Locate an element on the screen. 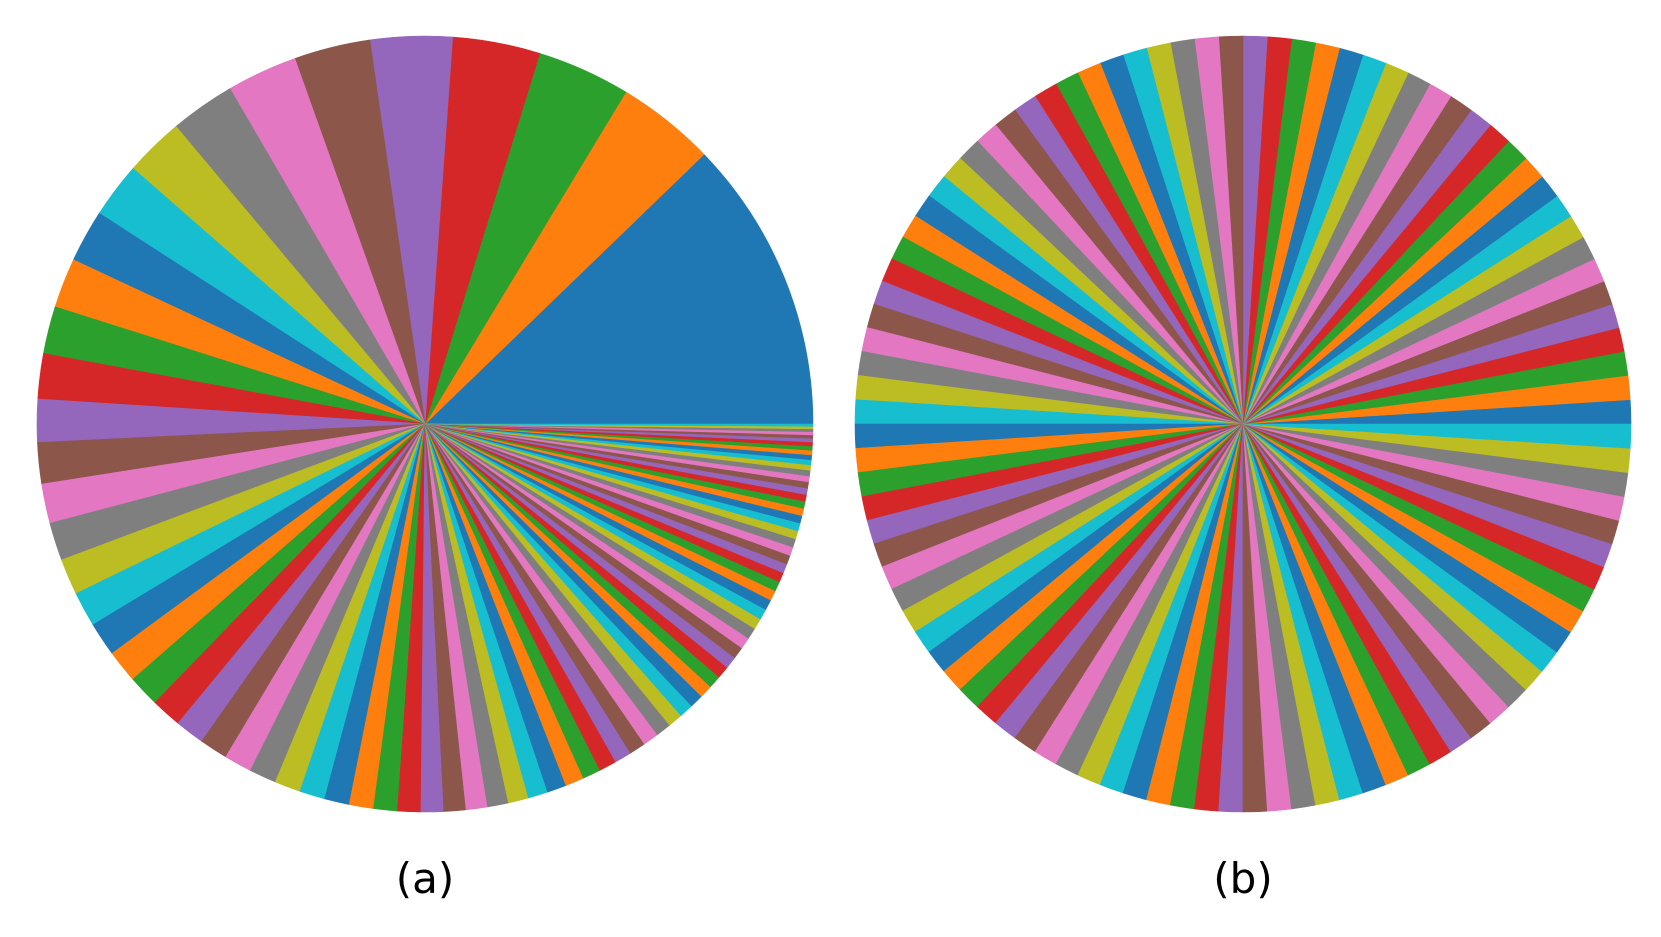 The image size is (1661, 937). panel-label-a: (a) is located at coordinates (425, 878).